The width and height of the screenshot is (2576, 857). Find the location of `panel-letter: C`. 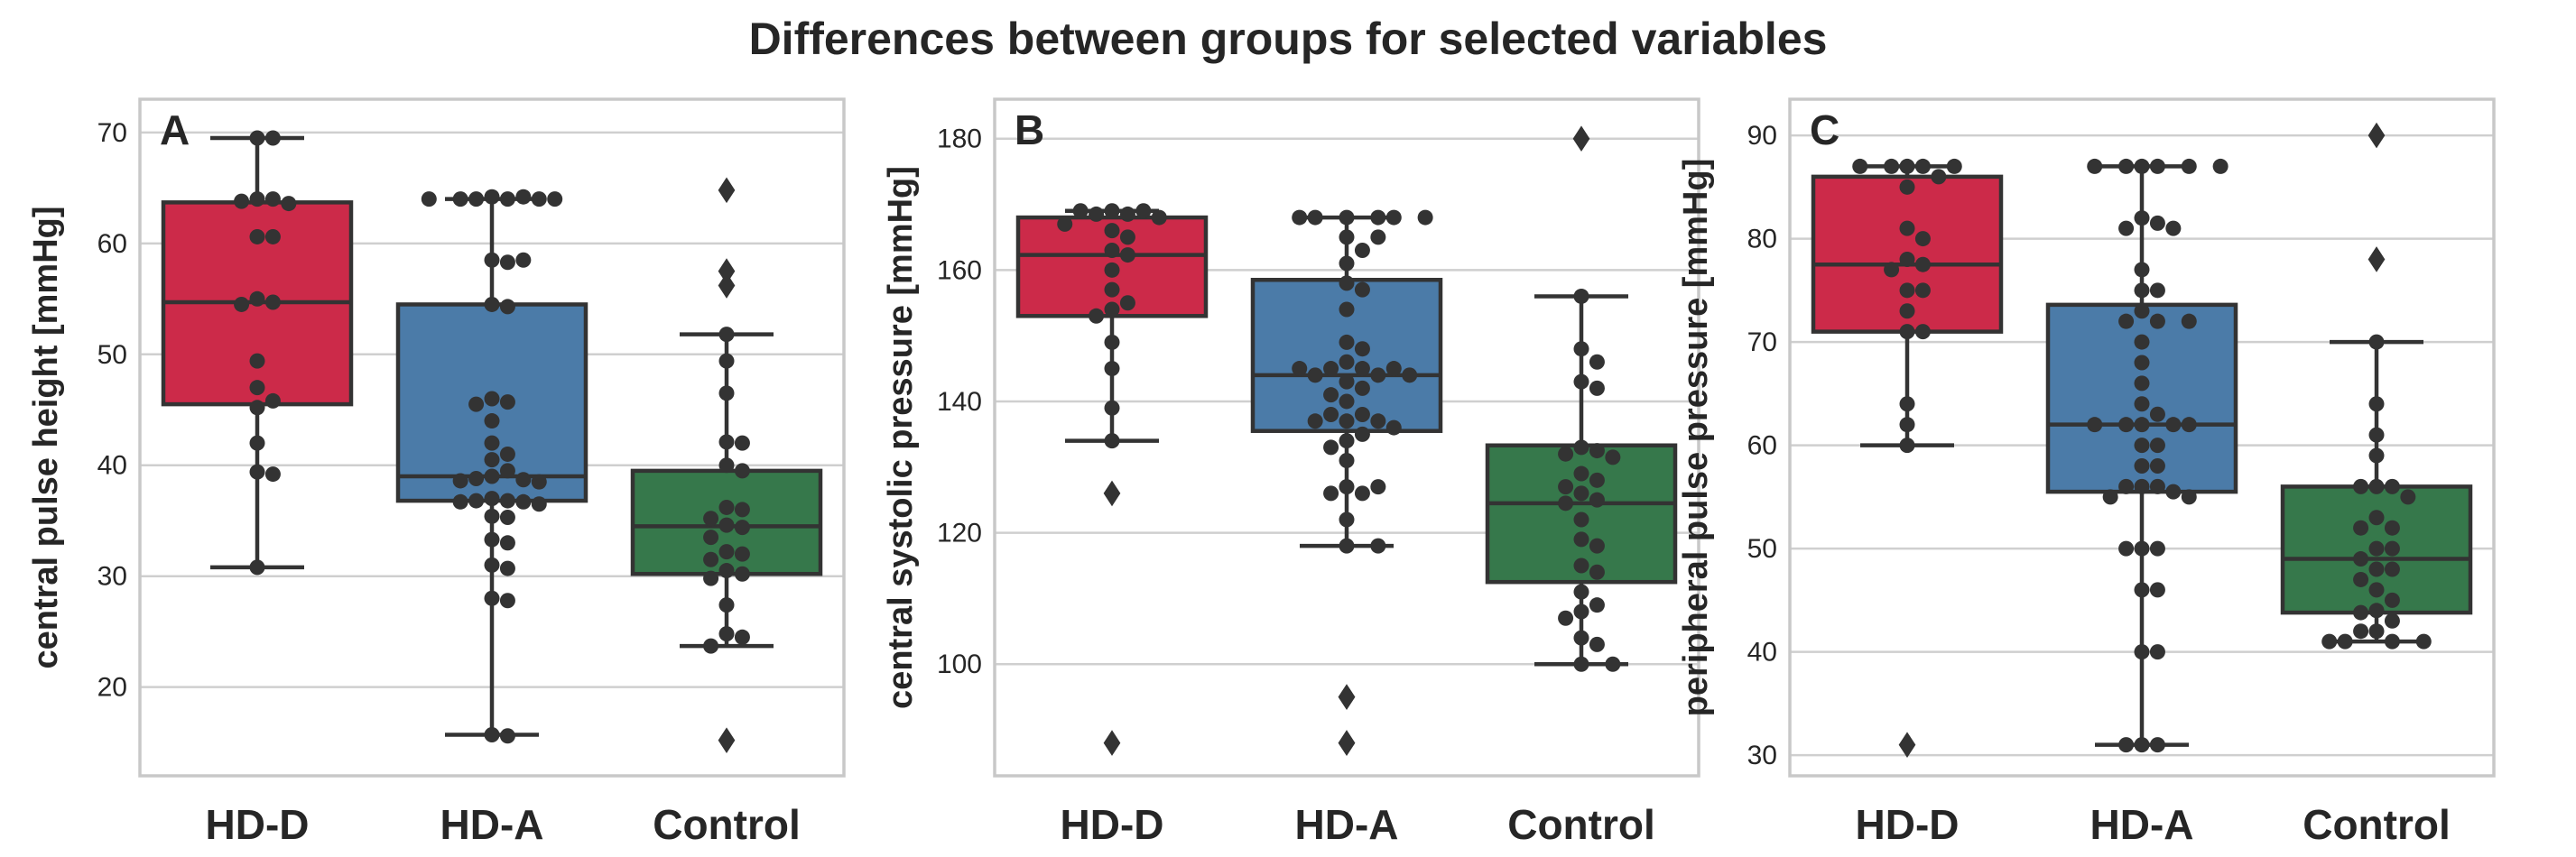

panel-letter: C is located at coordinates (1825, 130).